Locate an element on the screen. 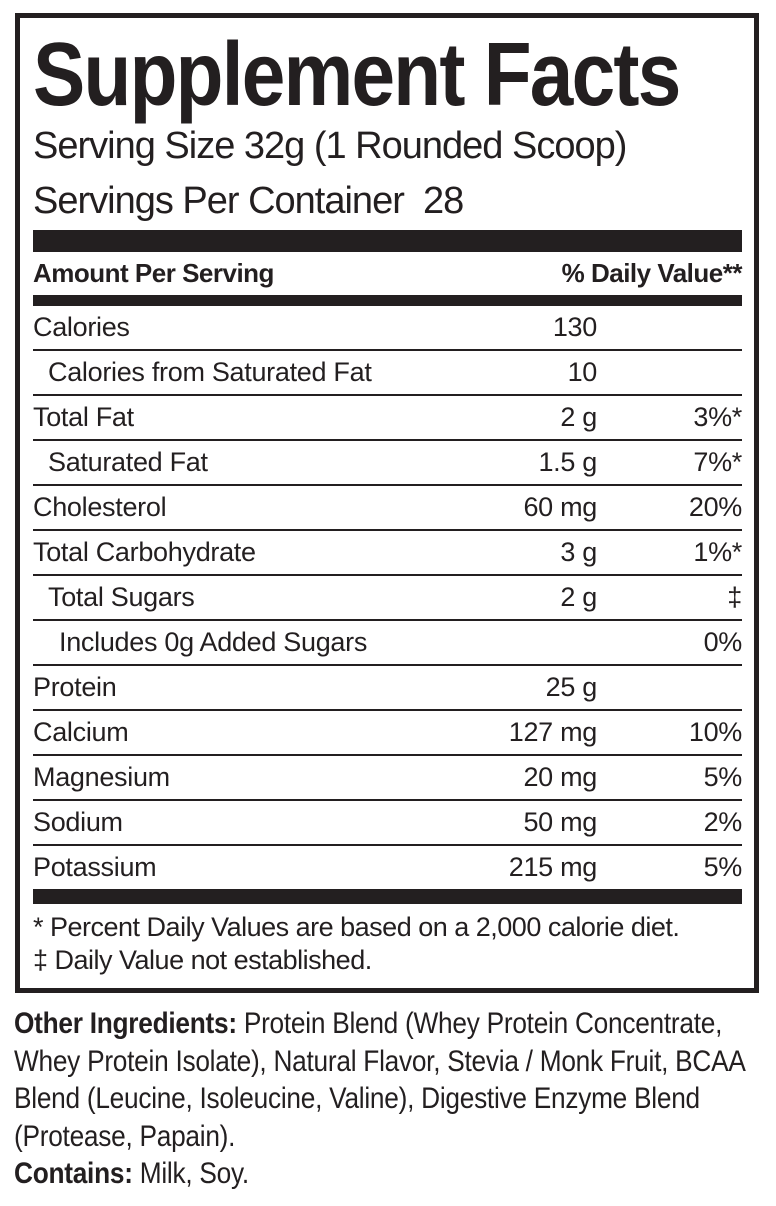 The height and width of the screenshot is (1206, 776). nutrient-name: Magnesium is located at coordinates (101, 777).